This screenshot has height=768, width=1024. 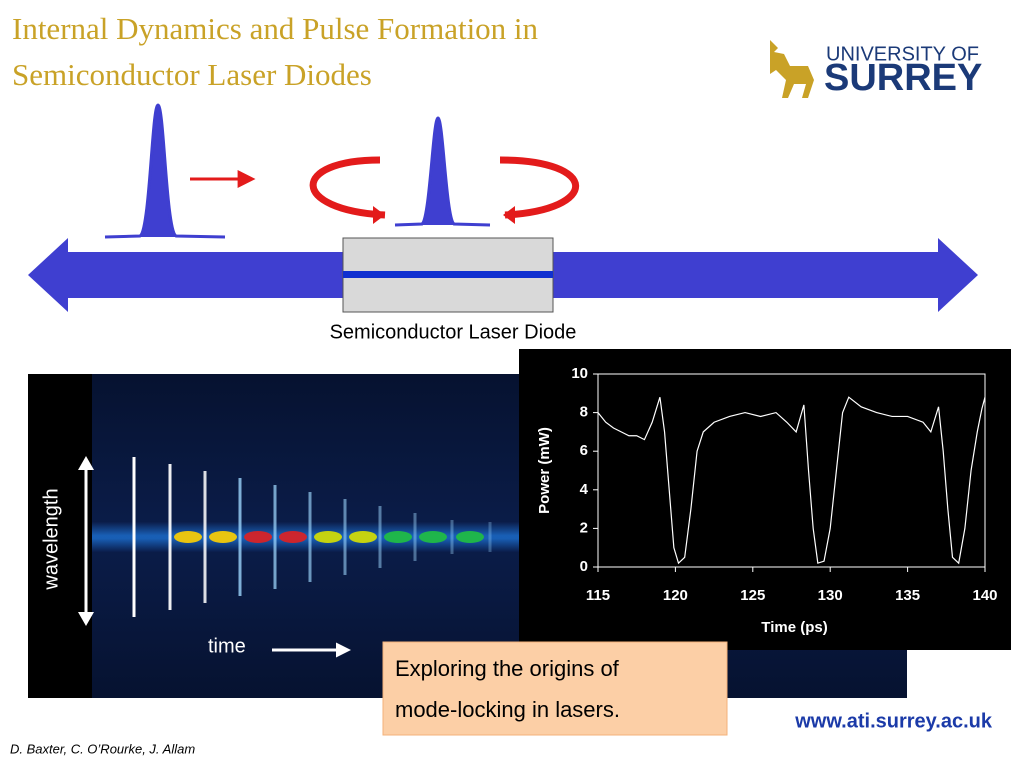 What do you see at coordinates (544, 470) in the screenshot?
I see `y-axis-label: Power (mW)` at bounding box center [544, 470].